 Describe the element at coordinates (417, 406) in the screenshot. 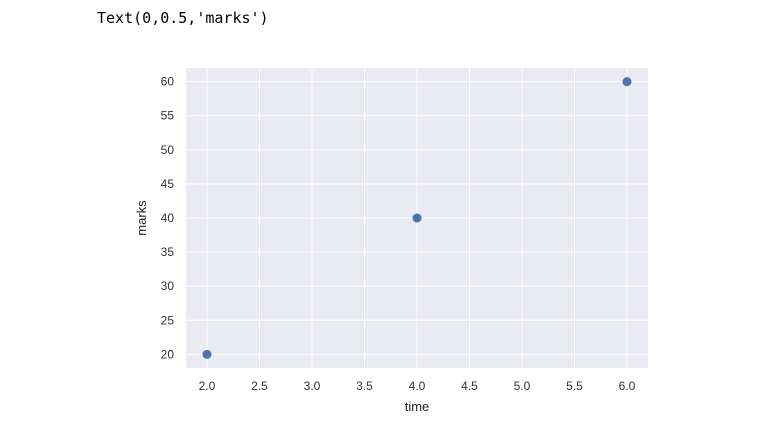

I see `x-axis-label: time` at that location.